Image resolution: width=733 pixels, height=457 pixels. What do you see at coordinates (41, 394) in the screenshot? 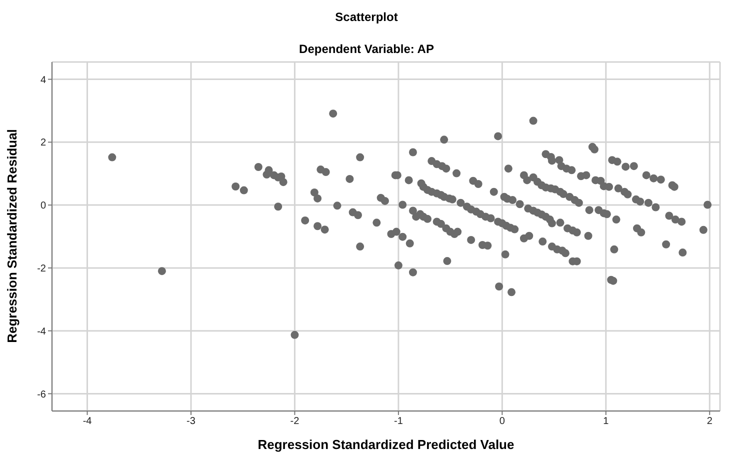
I see `y-tick-label: -6` at bounding box center [41, 394].